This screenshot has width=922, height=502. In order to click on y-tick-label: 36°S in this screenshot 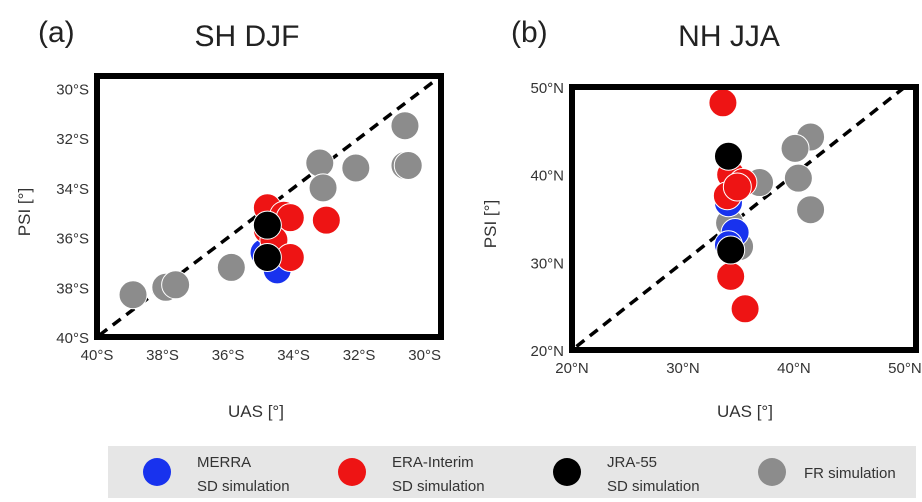, I will do `click(72, 239)`.